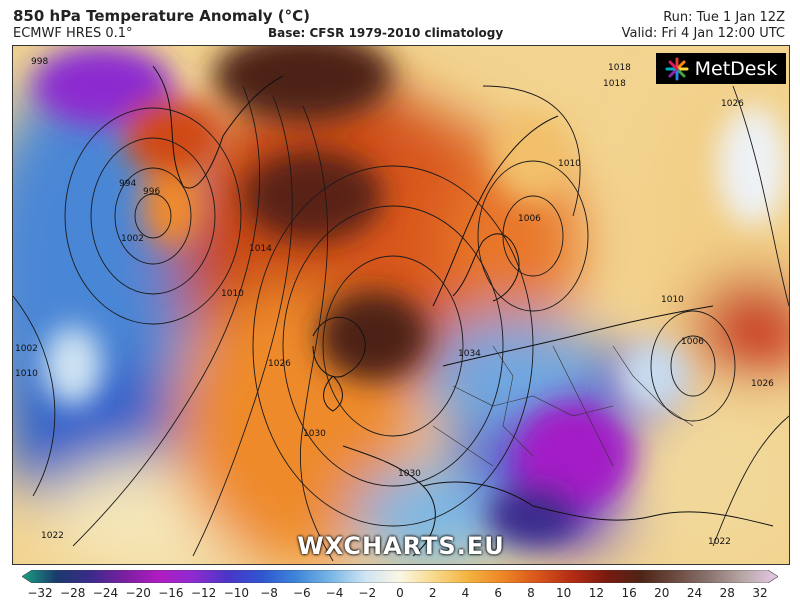  I want to click on metdesk-logo: MetDesk, so click(721, 68).